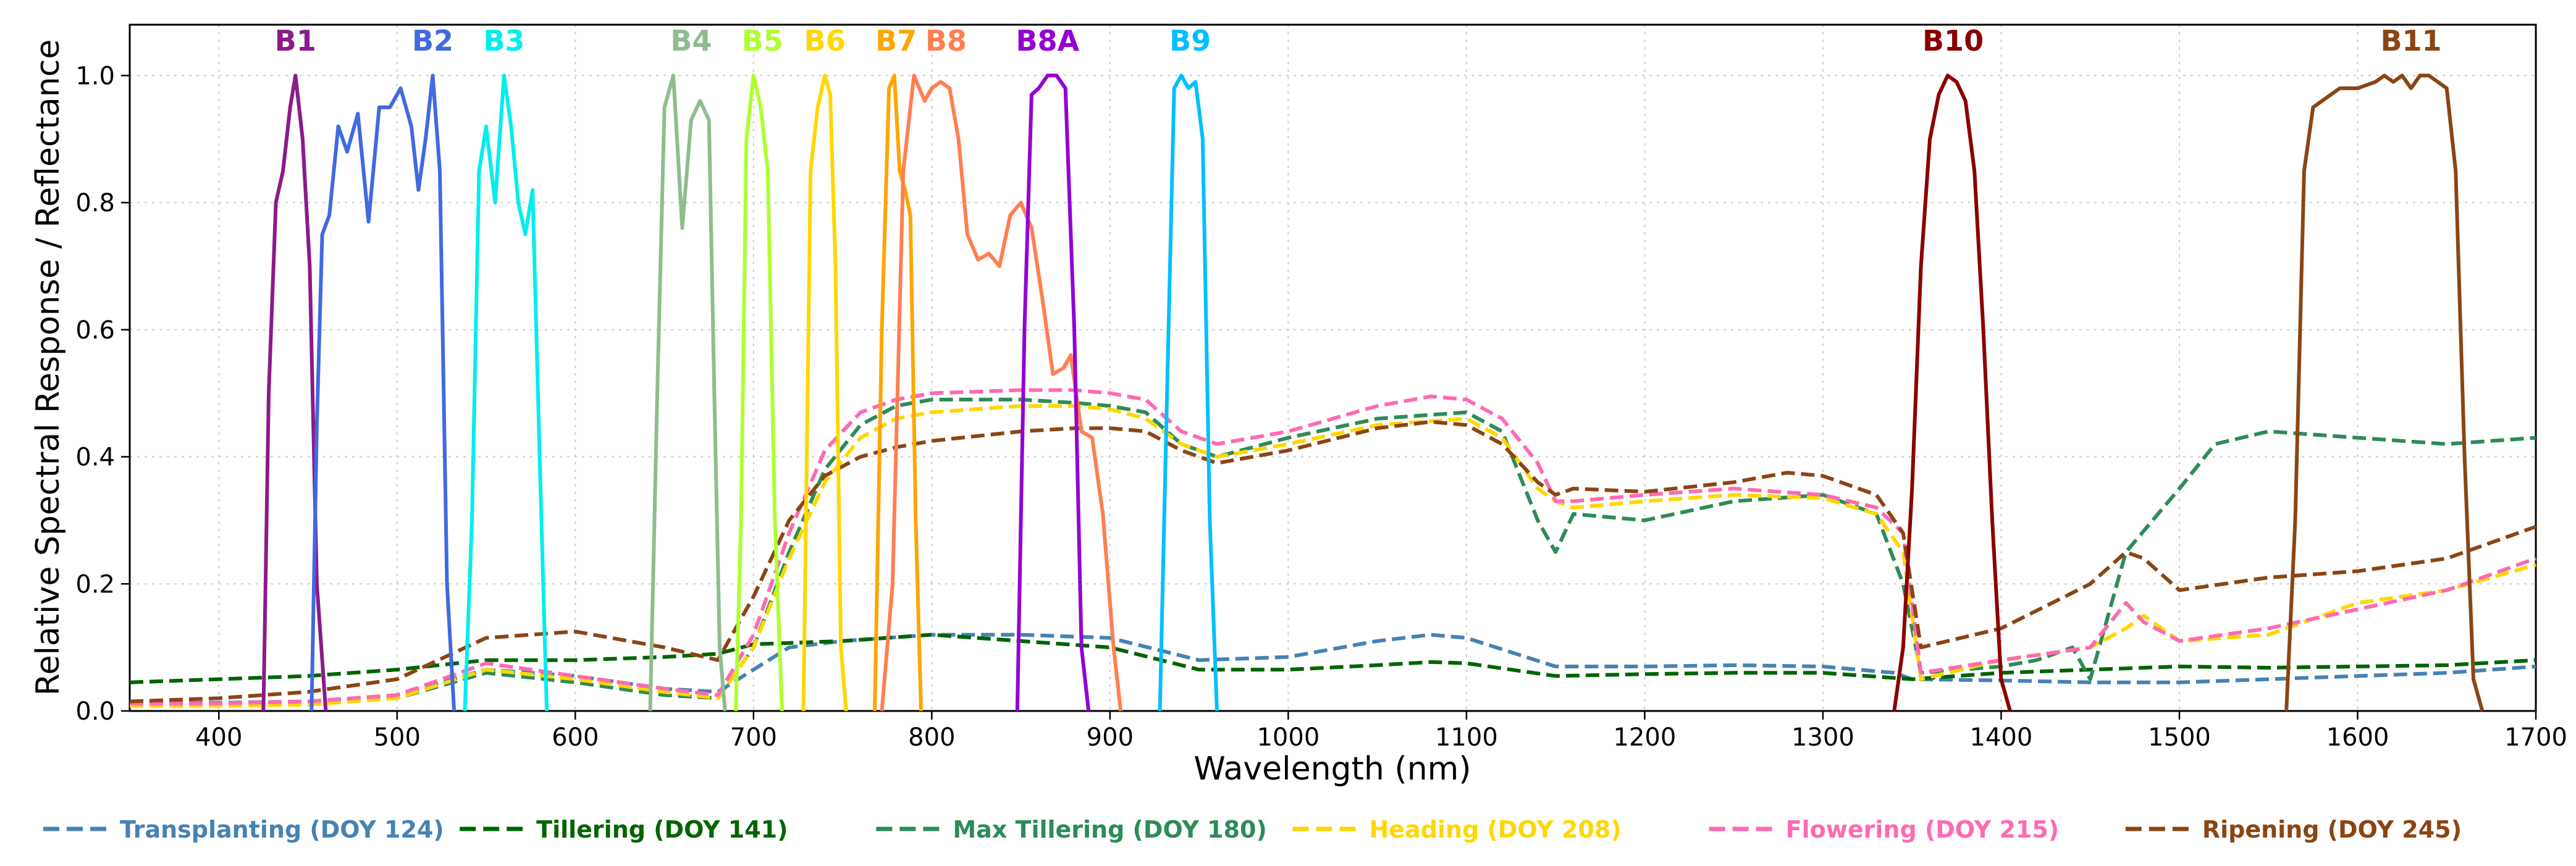  I want to click on y-tick-label: 0.6, so click(95, 330).